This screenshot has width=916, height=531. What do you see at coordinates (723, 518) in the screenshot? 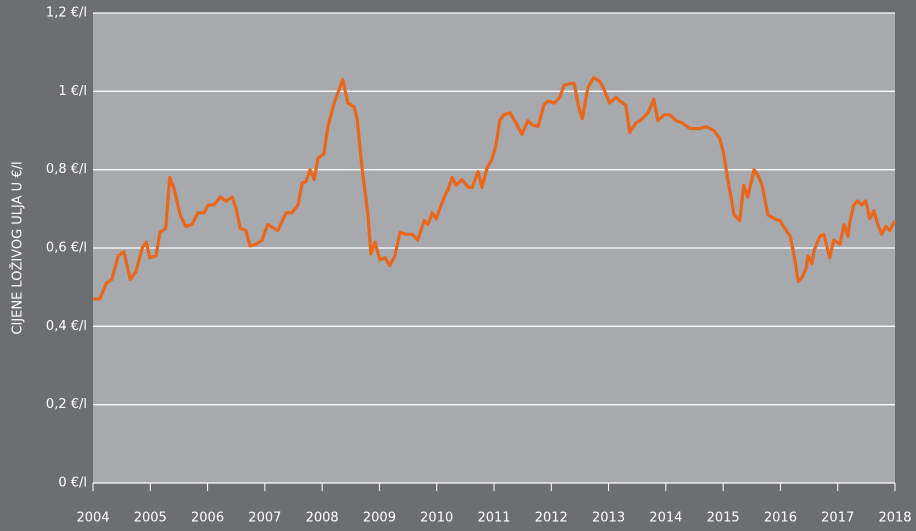
I see `x-tick-label: 2015` at bounding box center [723, 518].